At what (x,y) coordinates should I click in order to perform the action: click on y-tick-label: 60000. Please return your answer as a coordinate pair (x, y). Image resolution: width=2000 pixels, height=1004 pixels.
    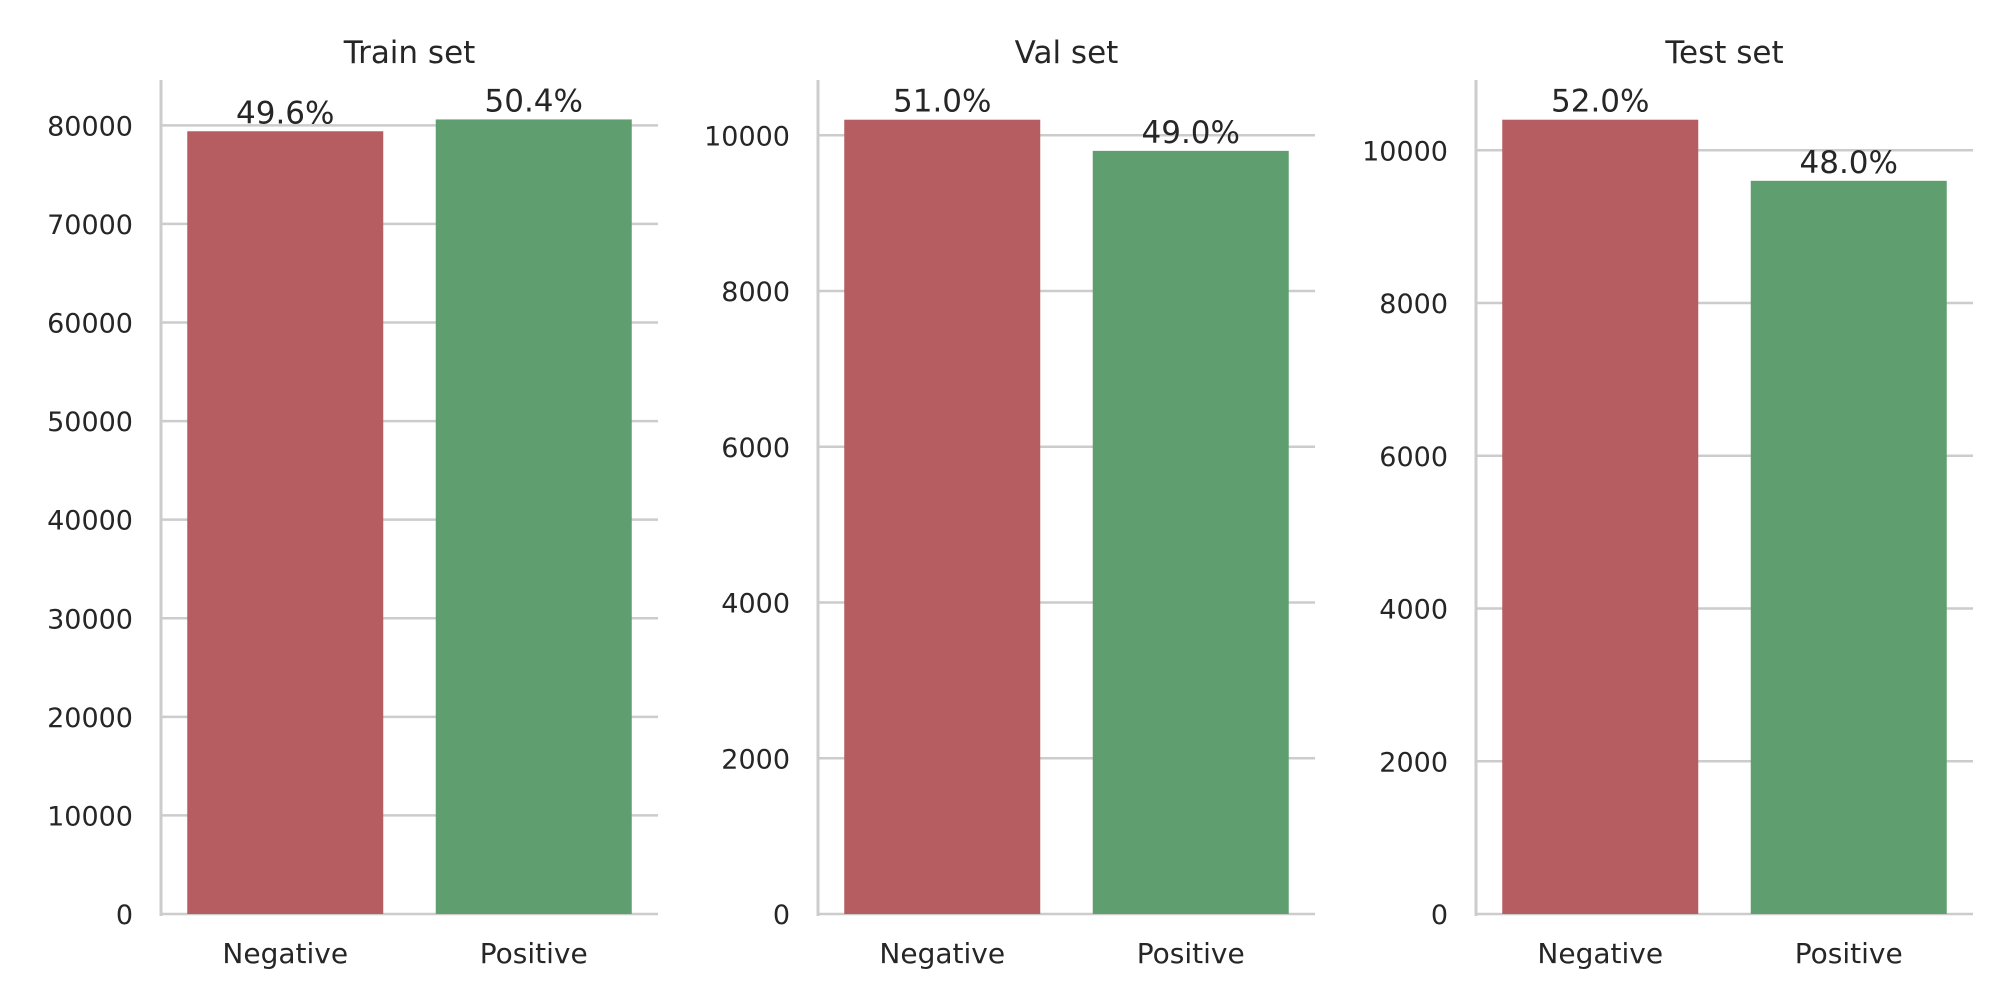
    Looking at the image, I should click on (90, 324).